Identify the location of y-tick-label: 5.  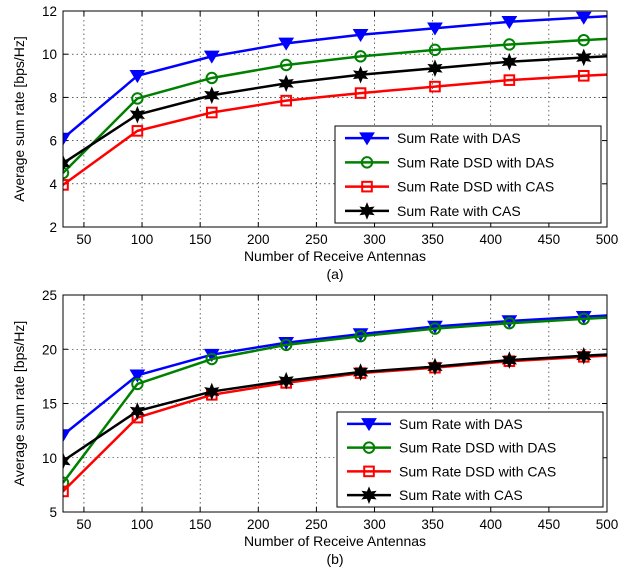
(53, 512).